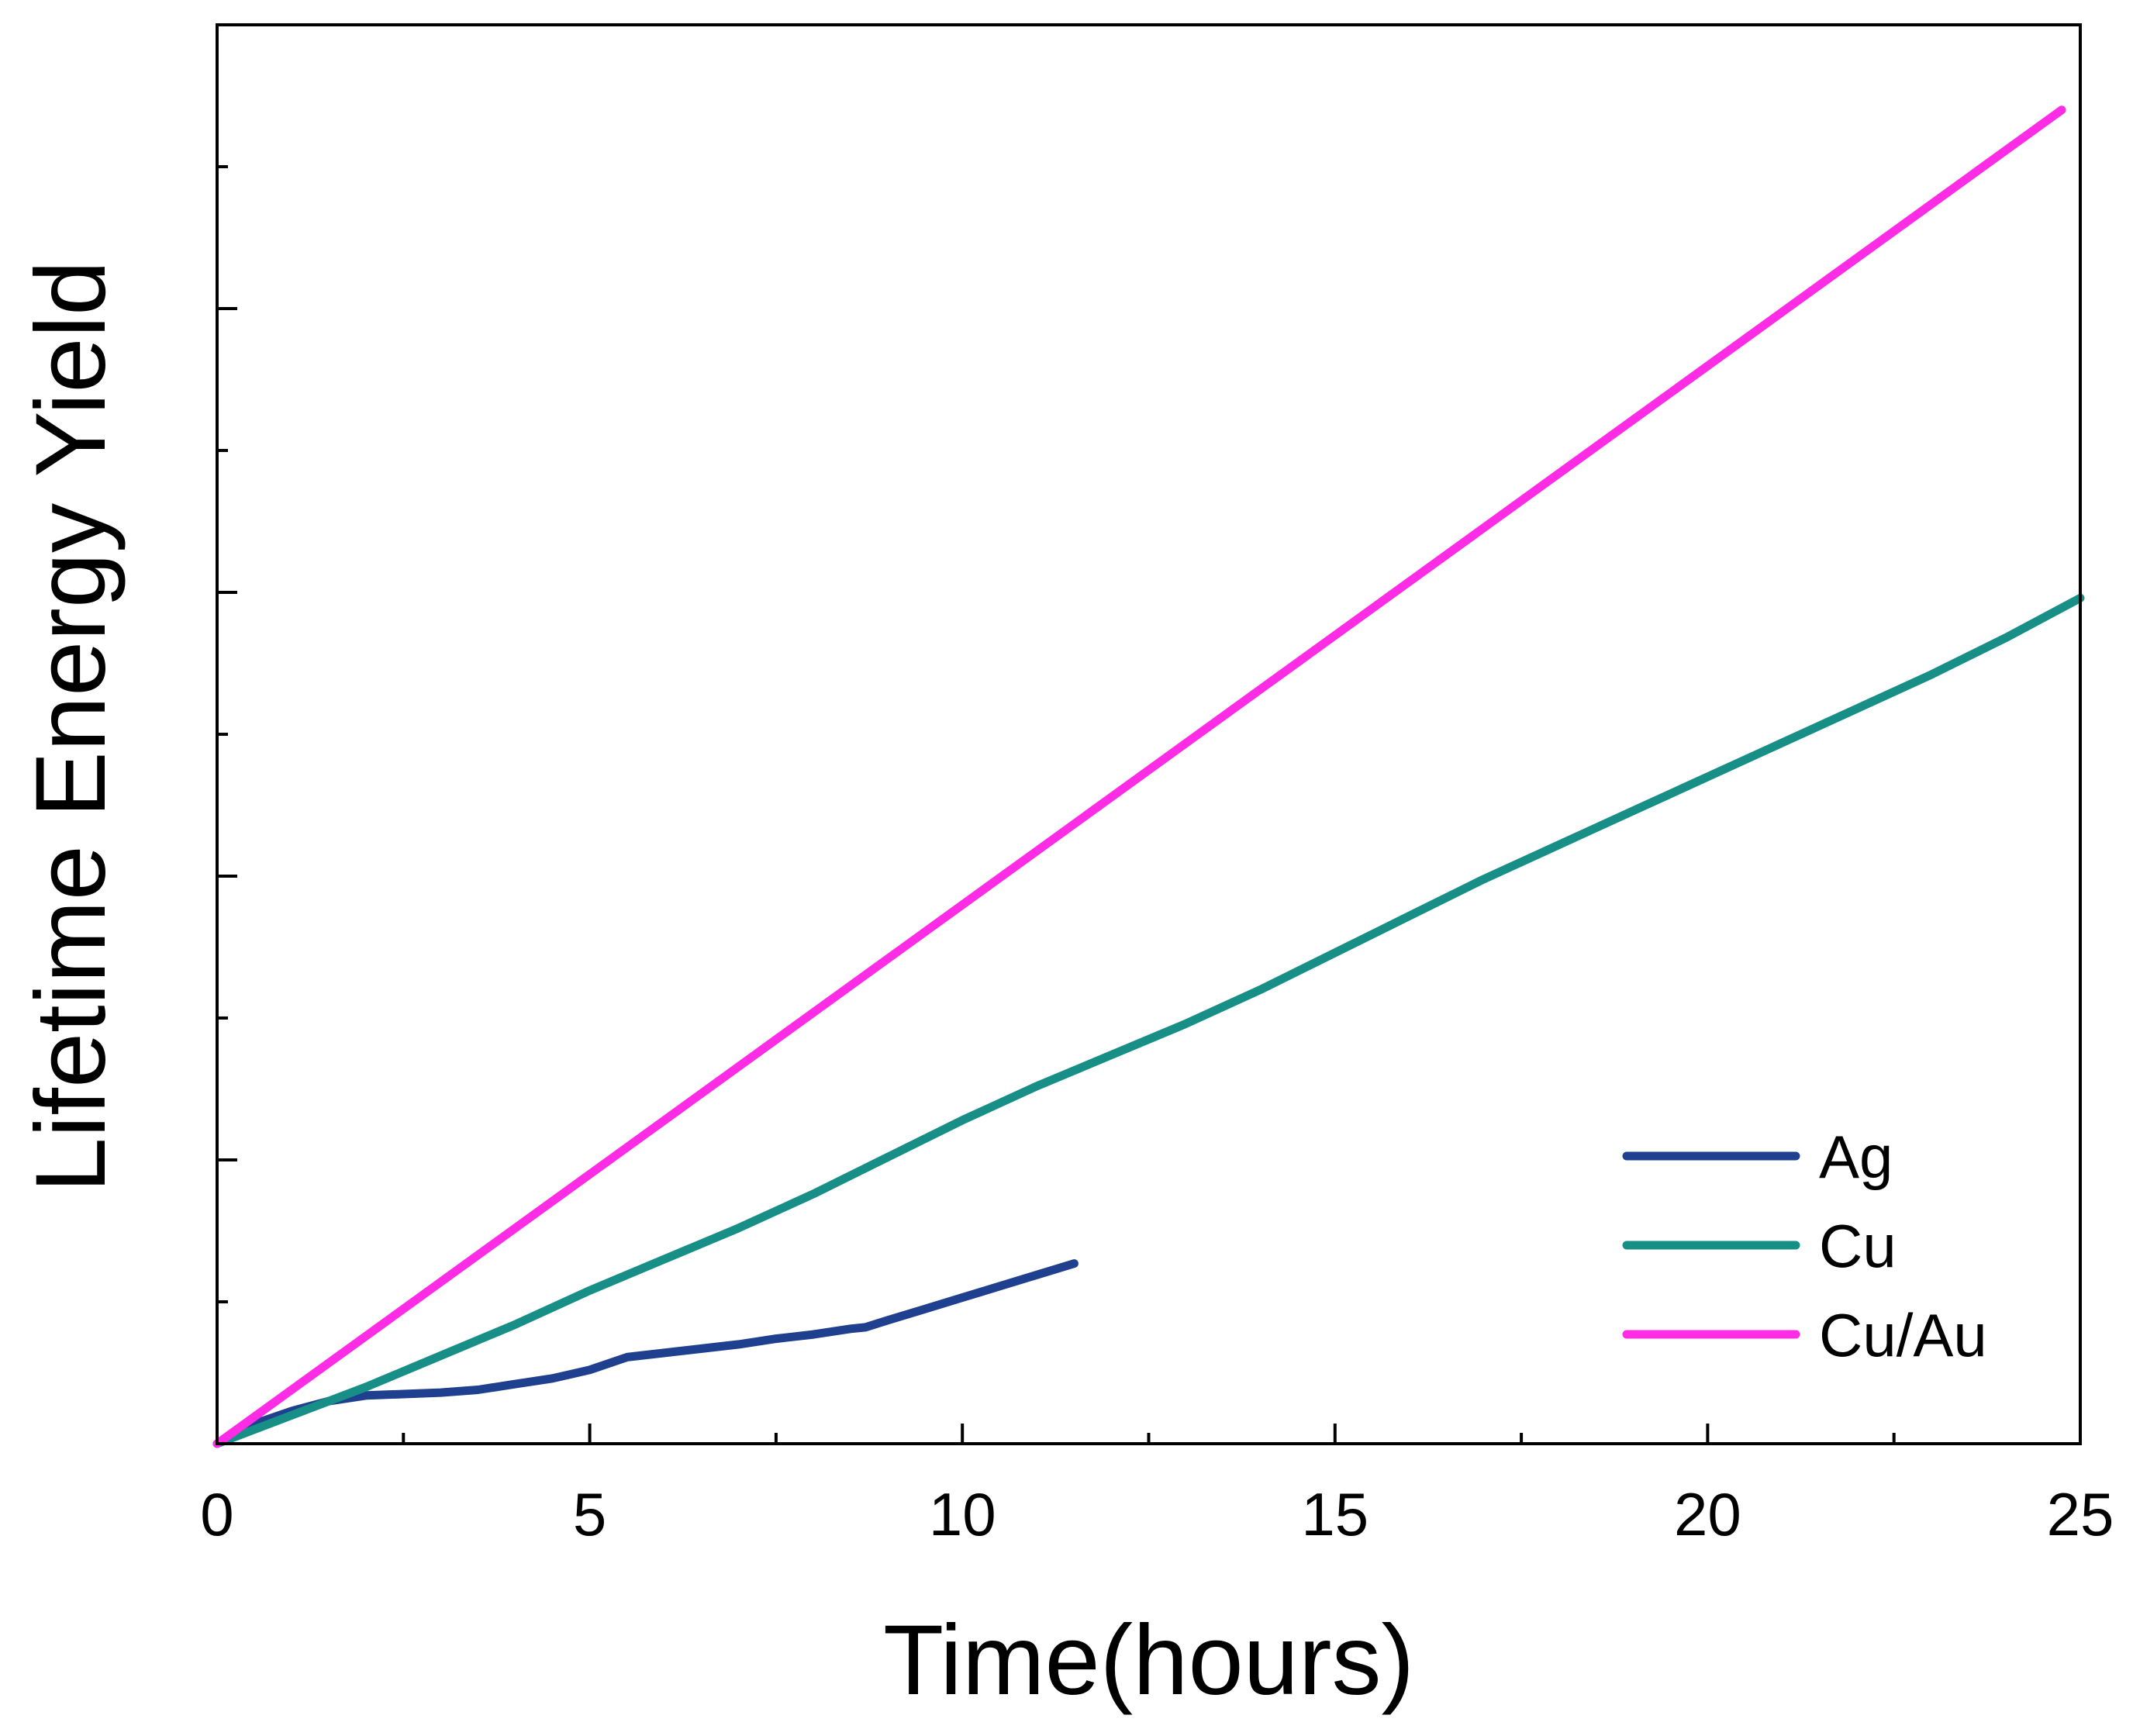 The width and height of the screenshot is (2133, 1736). Describe the element at coordinates (962, 1514) in the screenshot. I see `x-tick-label: 10` at that location.